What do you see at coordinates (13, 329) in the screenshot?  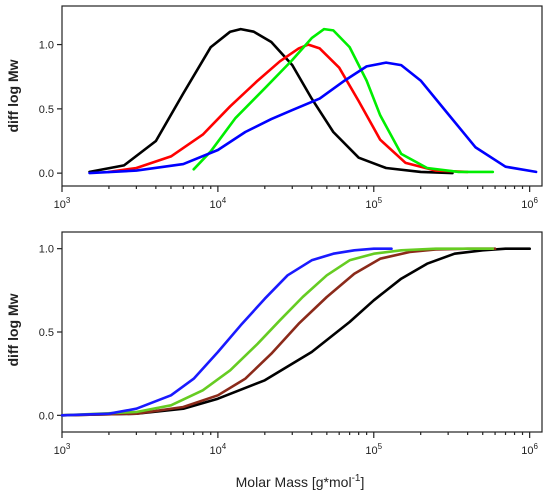 I see `bottom-y-axis-label: diff log Mw` at bounding box center [13, 329].